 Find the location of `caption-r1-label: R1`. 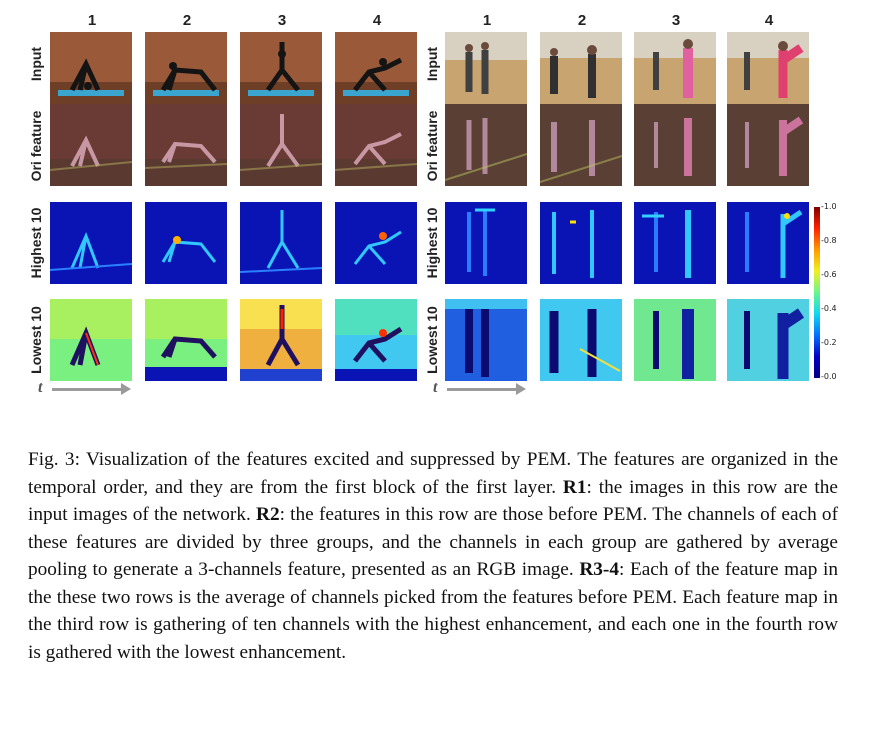

caption-r1-label: R1 is located at coordinates (574, 487).